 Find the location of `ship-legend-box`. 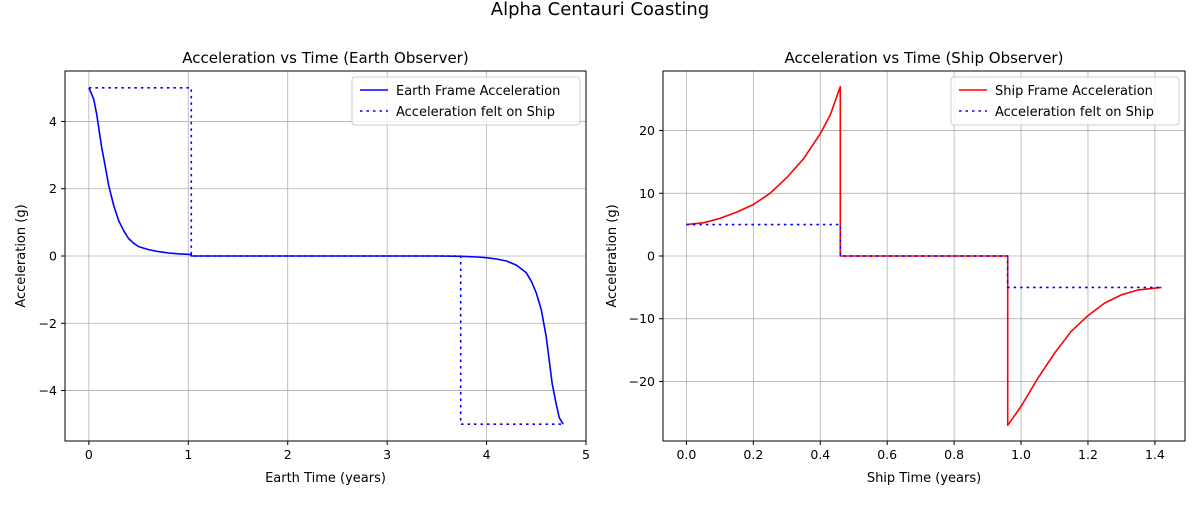

ship-legend-box is located at coordinates (1065, 101).